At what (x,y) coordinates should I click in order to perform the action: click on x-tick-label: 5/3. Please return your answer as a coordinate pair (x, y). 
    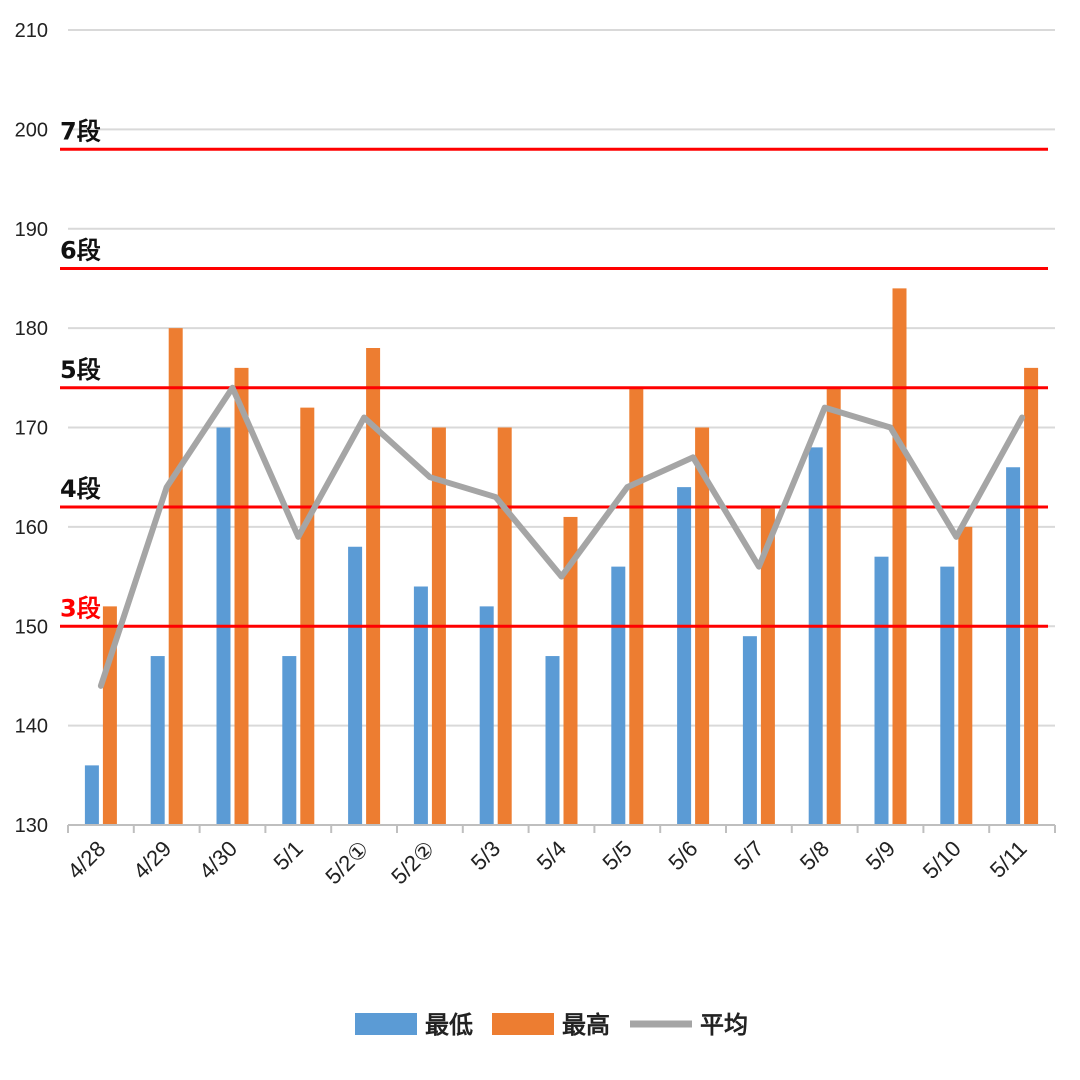
    Looking at the image, I should click on (485, 855).